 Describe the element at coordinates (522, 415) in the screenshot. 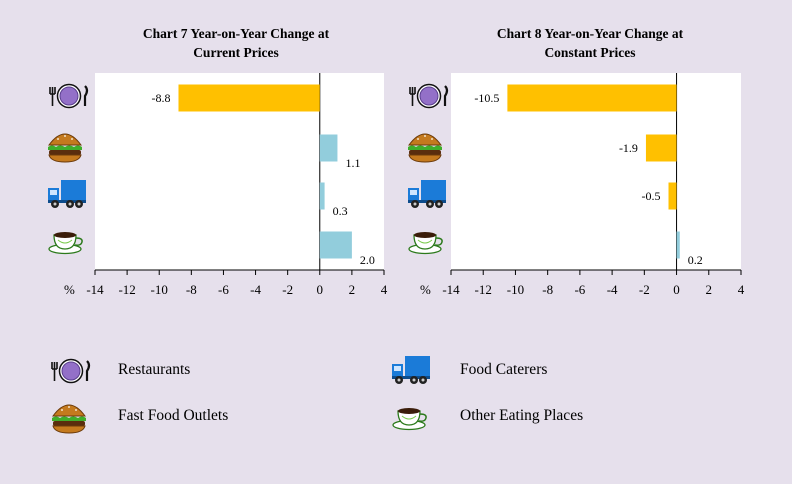

I see `legend-label-other-eating-places: Other Eating Places` at that location.